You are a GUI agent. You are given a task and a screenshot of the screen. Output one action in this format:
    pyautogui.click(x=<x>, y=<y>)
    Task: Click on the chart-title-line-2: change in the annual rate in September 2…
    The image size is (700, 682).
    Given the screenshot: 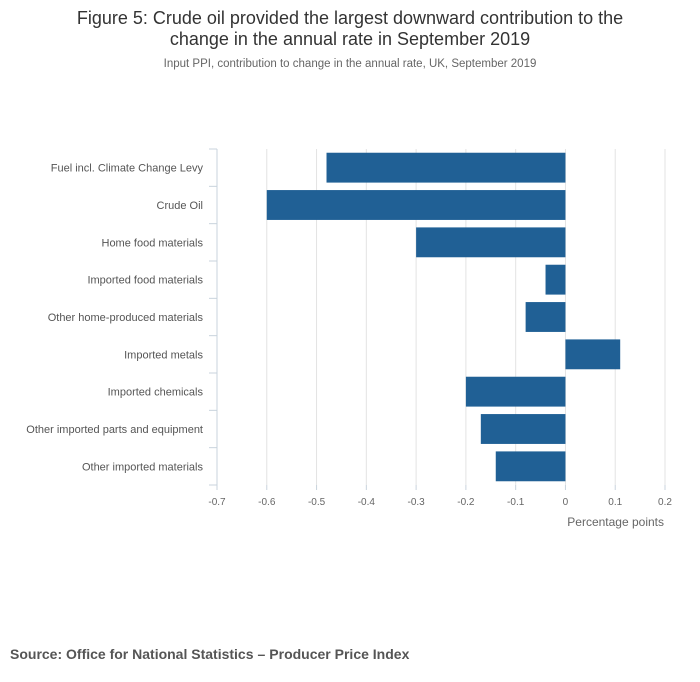 What is the action you would take?
    pyautogui.click(x=350, y=39)
    